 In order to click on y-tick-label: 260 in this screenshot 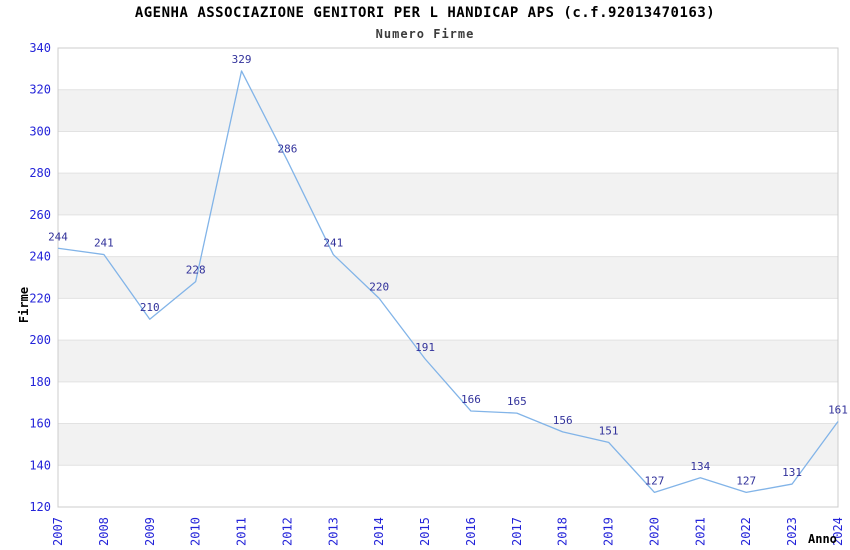, I will do `click(40, 215)`.